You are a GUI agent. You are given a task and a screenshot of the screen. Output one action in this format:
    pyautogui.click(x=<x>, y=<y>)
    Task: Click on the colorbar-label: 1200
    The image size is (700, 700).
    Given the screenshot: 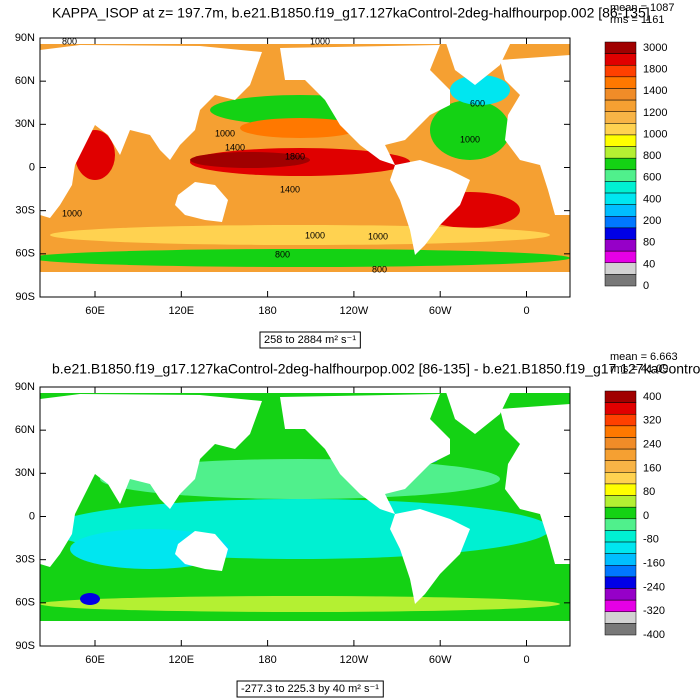 What is the action you would take?
    pyautogui.click(x=655, y=113)
    